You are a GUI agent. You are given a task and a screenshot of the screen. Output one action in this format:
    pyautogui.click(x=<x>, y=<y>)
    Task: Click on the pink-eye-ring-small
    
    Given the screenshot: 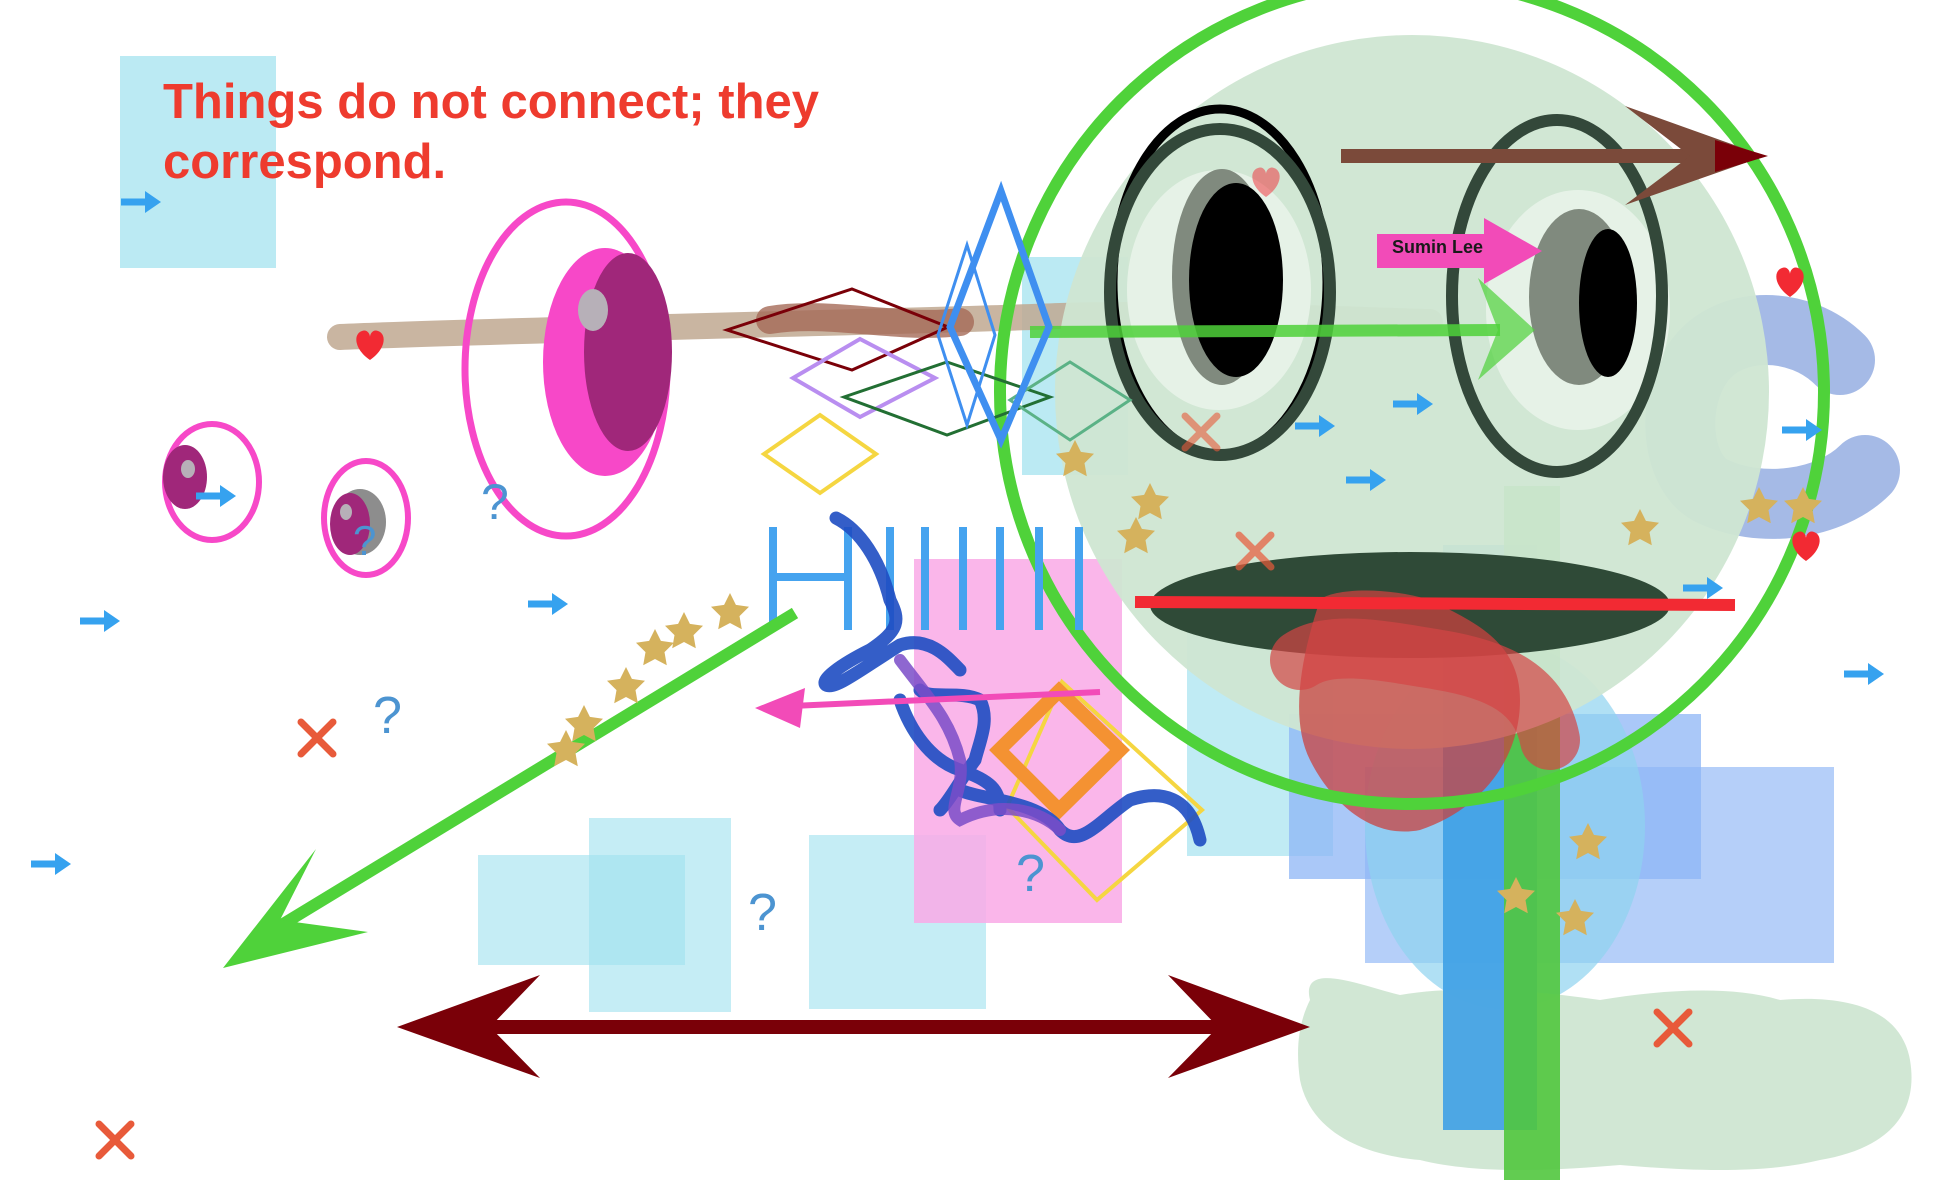 What is the action you would take?
    pyautogui.click(x=366, y=518)
    